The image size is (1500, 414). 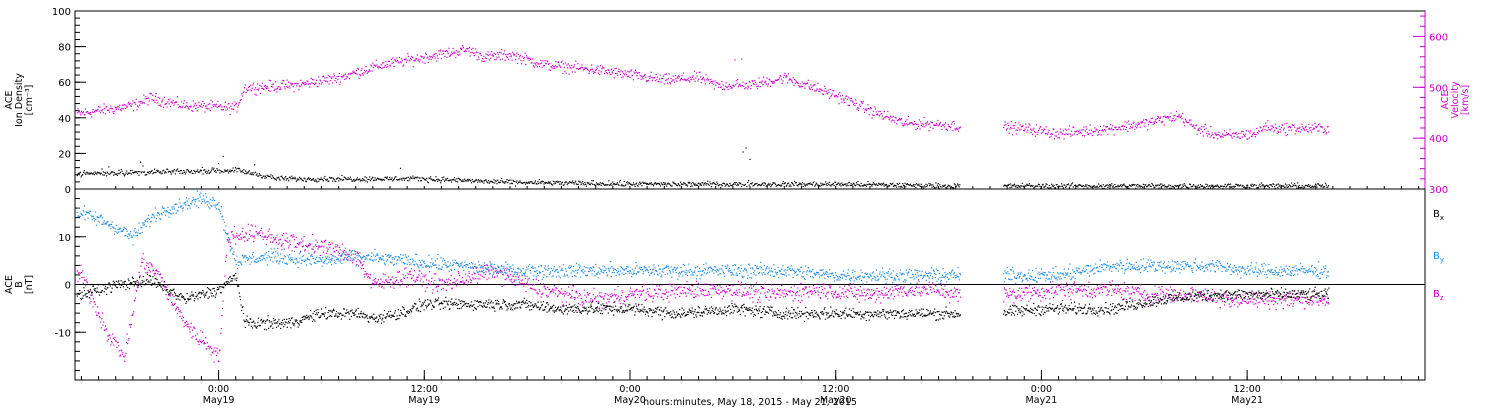 What do you see at coordinates (29, 284) in the screenshot?
I see `field-axis-label-line: [nT]` at bounding box center [29, 284].